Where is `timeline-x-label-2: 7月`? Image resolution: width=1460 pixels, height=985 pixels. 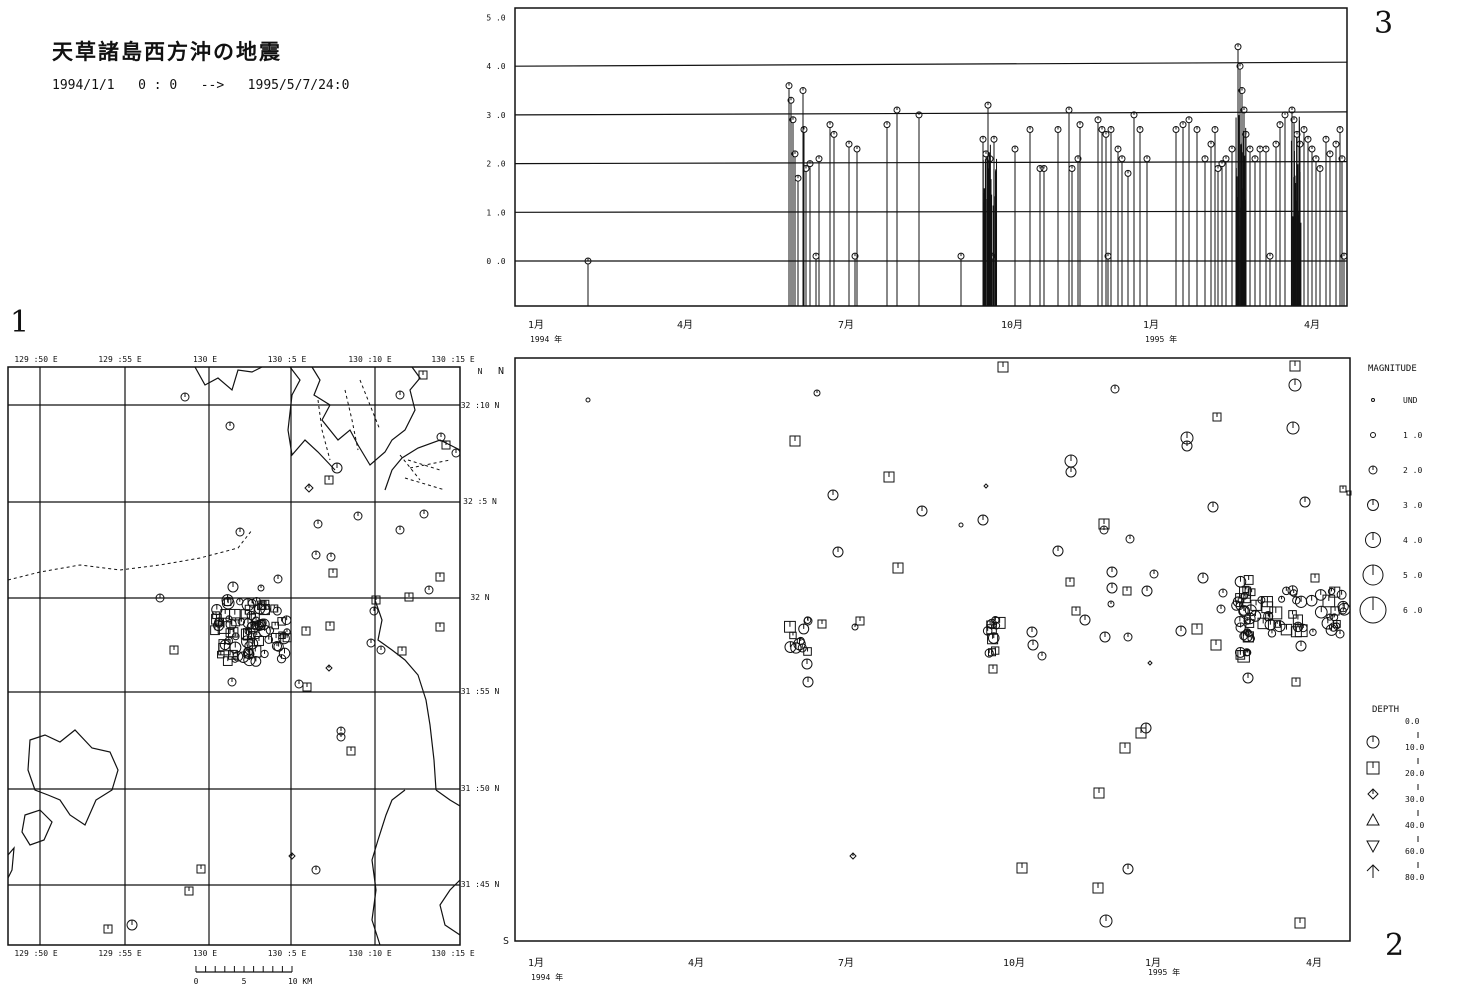
timeline-x-label-2: 7月 is located at coordinates (846, 963).